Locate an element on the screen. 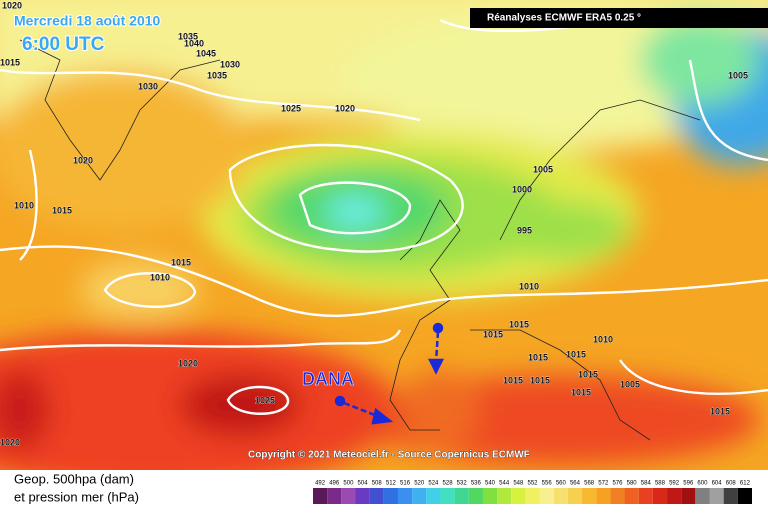 The width and height of the screenshot is (768, 517). scale-label: 500 is located at coordinates (348, 484).